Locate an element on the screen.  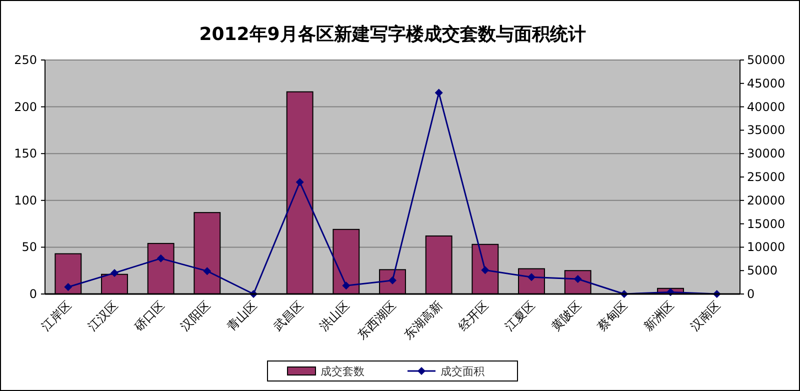
y2-tick-label: 5000 is located at coordinates (762, 271).